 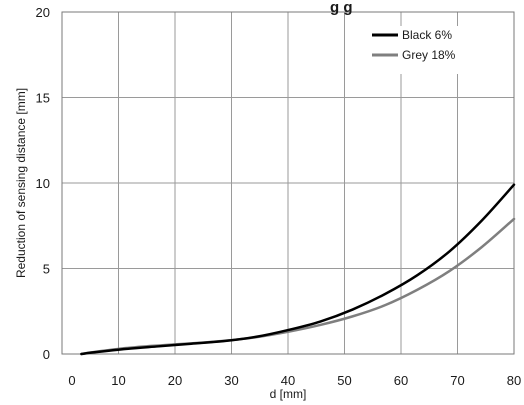 I want to click on y-tick-label: 5, so click(x=46, y=269).